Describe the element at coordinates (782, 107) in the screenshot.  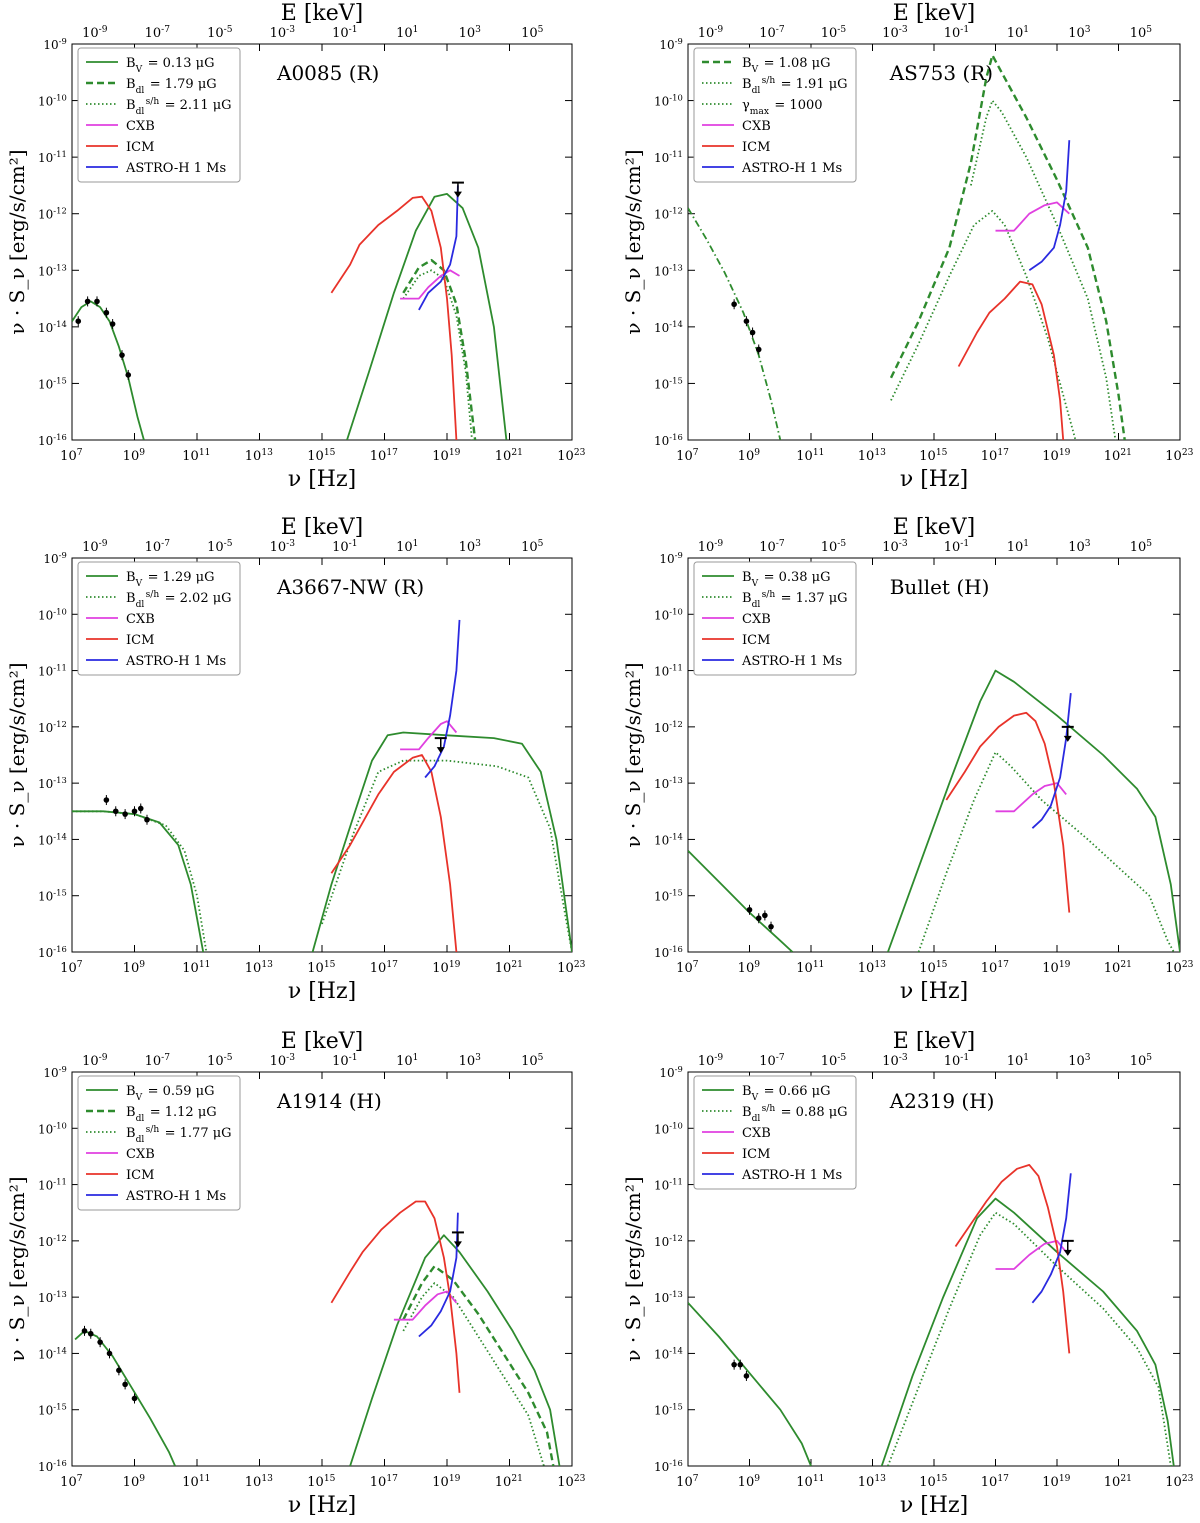
I see `legend-label: γmax = 1000` at that location.